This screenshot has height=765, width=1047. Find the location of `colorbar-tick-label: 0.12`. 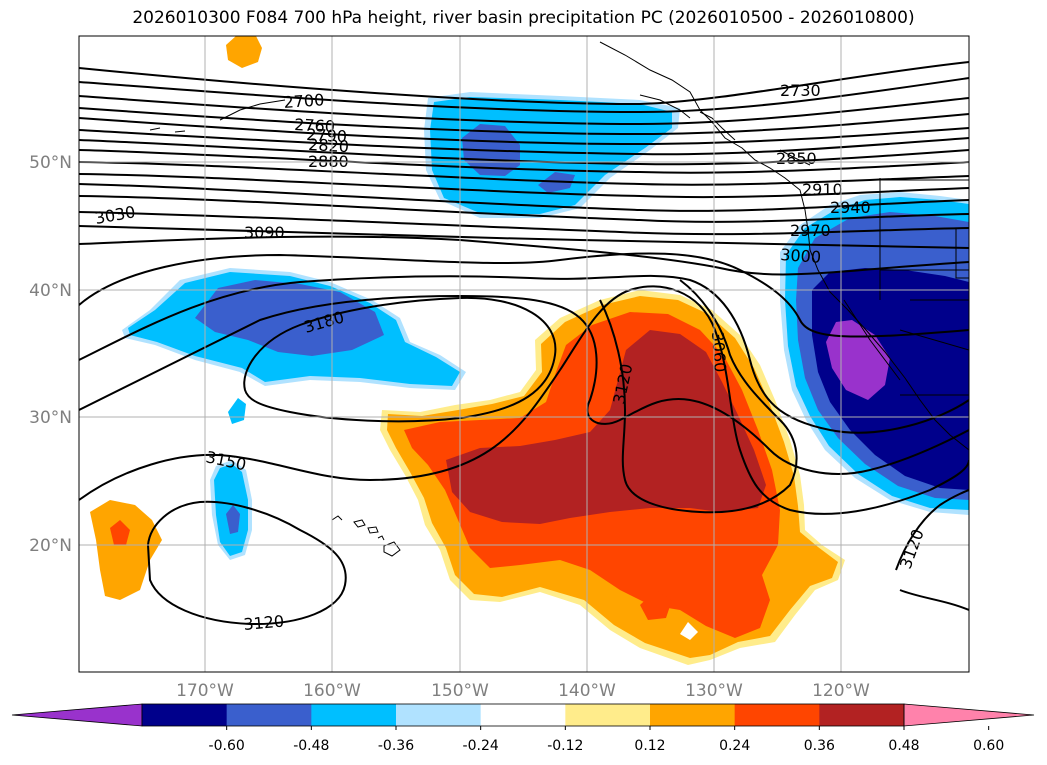

colorbar-tick-label: 0.12 is located at coordinates (649, 746).